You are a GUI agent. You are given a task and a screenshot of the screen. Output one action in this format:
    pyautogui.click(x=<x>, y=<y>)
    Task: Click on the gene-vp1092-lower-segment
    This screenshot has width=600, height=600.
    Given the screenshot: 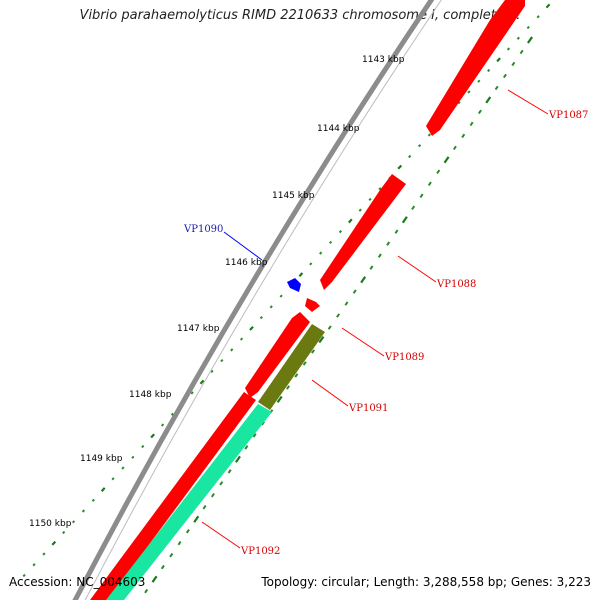 What is the action you would take?
    pyautogui.click(x=173, y=496)
    